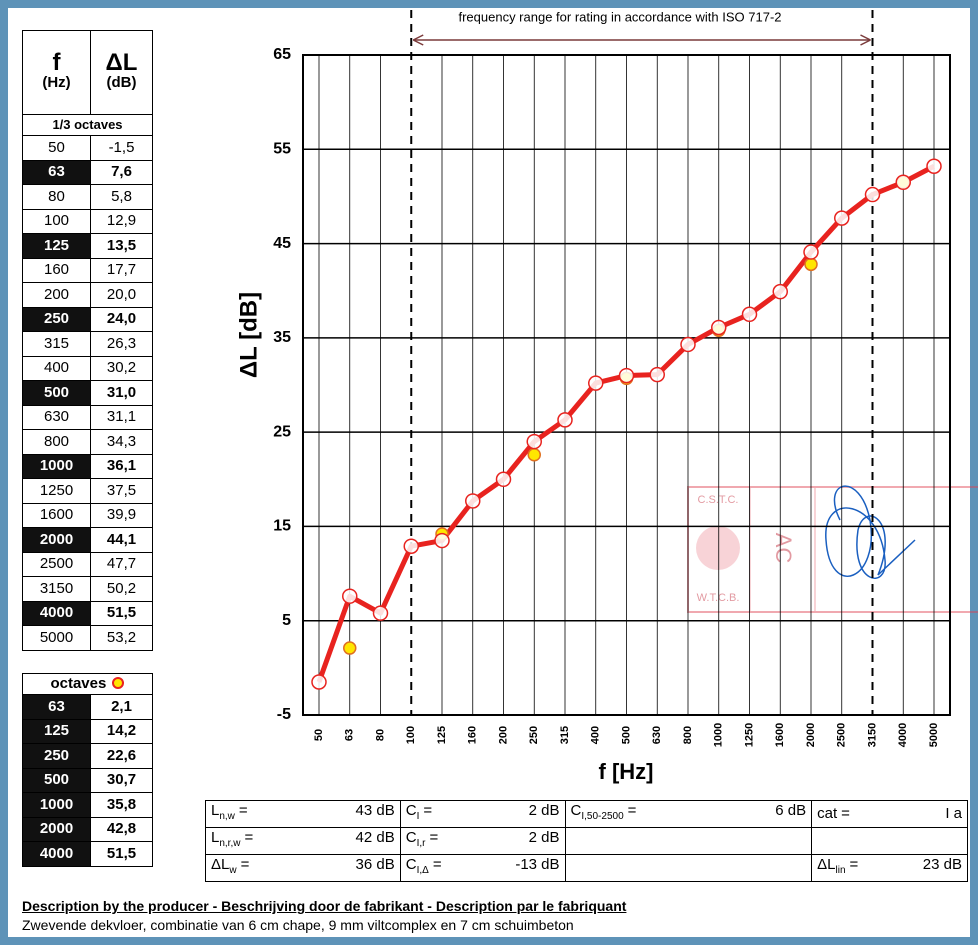 The image size is (978, 945). What do you see at coordinates (121, 172) in the screenshot?
I see `value-cell: 7,6` at bounding box center [121, 172].